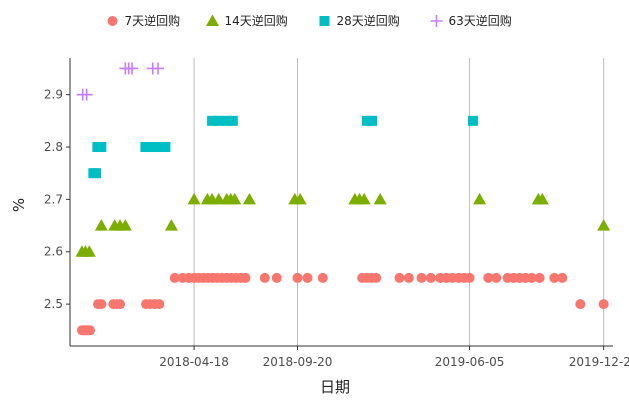  Describe the element at coordinates (53, 95) in the screenshot. I see `y-tick-label: 2.9` at that location.